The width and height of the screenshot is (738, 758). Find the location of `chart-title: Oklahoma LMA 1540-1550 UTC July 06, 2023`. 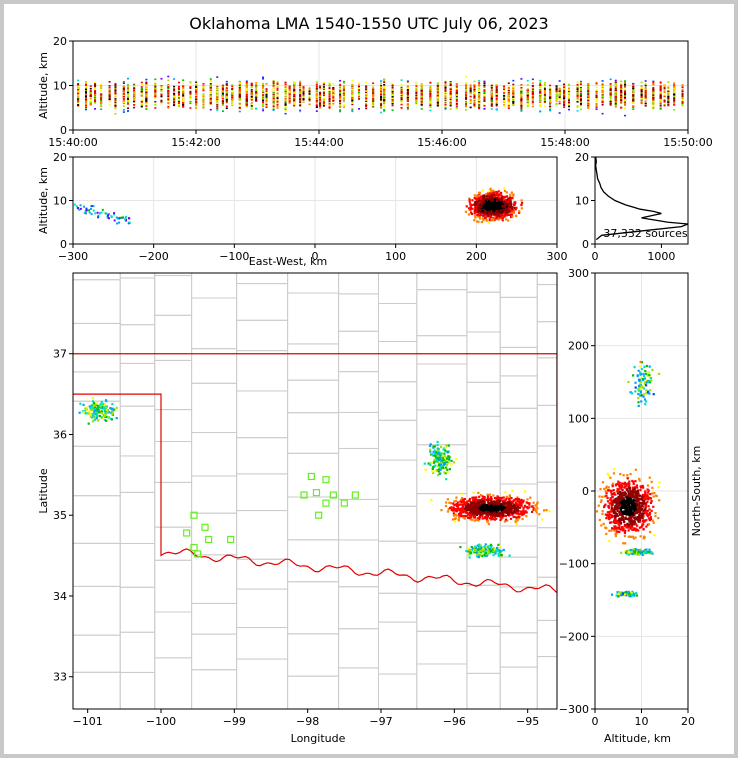

chart-title: Oklahoma LMA 1540-1550 UTC July 06, 2023 is located at coordinates (369, 23).